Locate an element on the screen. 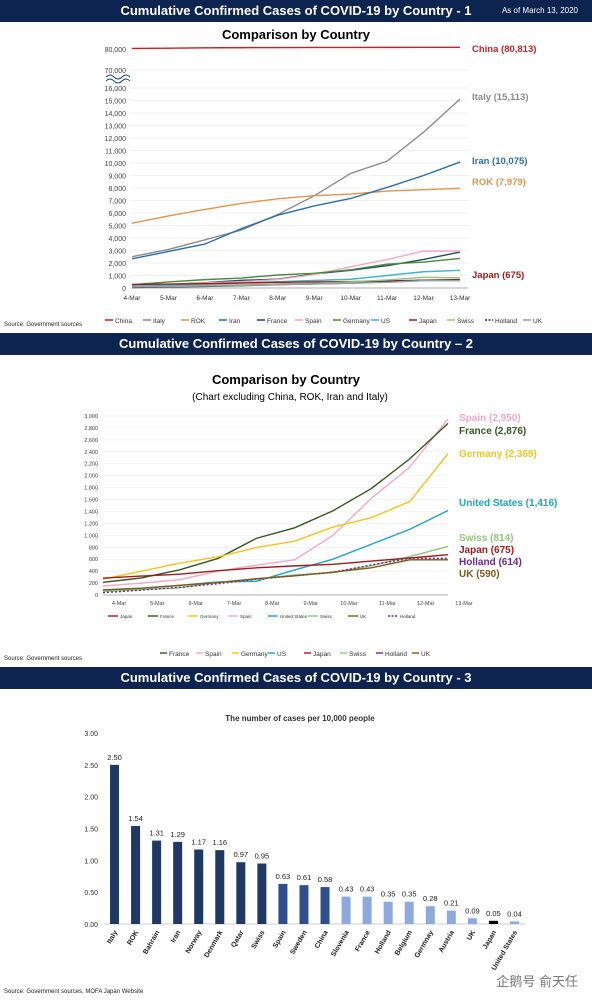  chart2-ytick-label: 2,800 is located at coordinates (91, 429).